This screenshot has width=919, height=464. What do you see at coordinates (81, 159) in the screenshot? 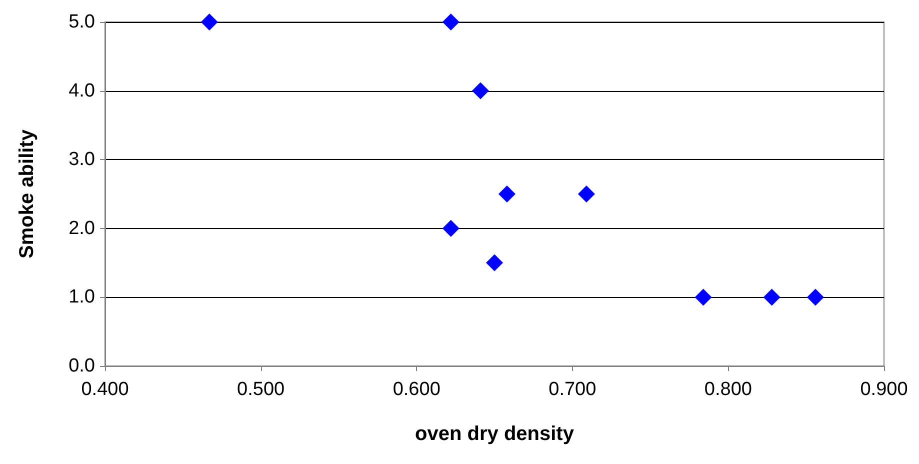
I see `y-tick-label: 3.0` at bounding box center [81, 159].